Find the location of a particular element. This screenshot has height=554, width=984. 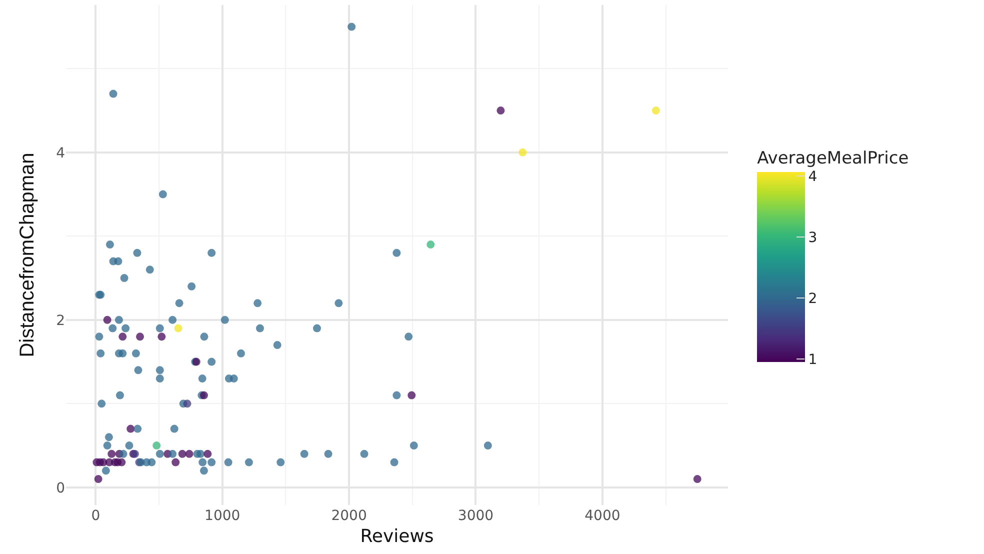

color-bar-label: 1 is located at coordinates (813, 360).